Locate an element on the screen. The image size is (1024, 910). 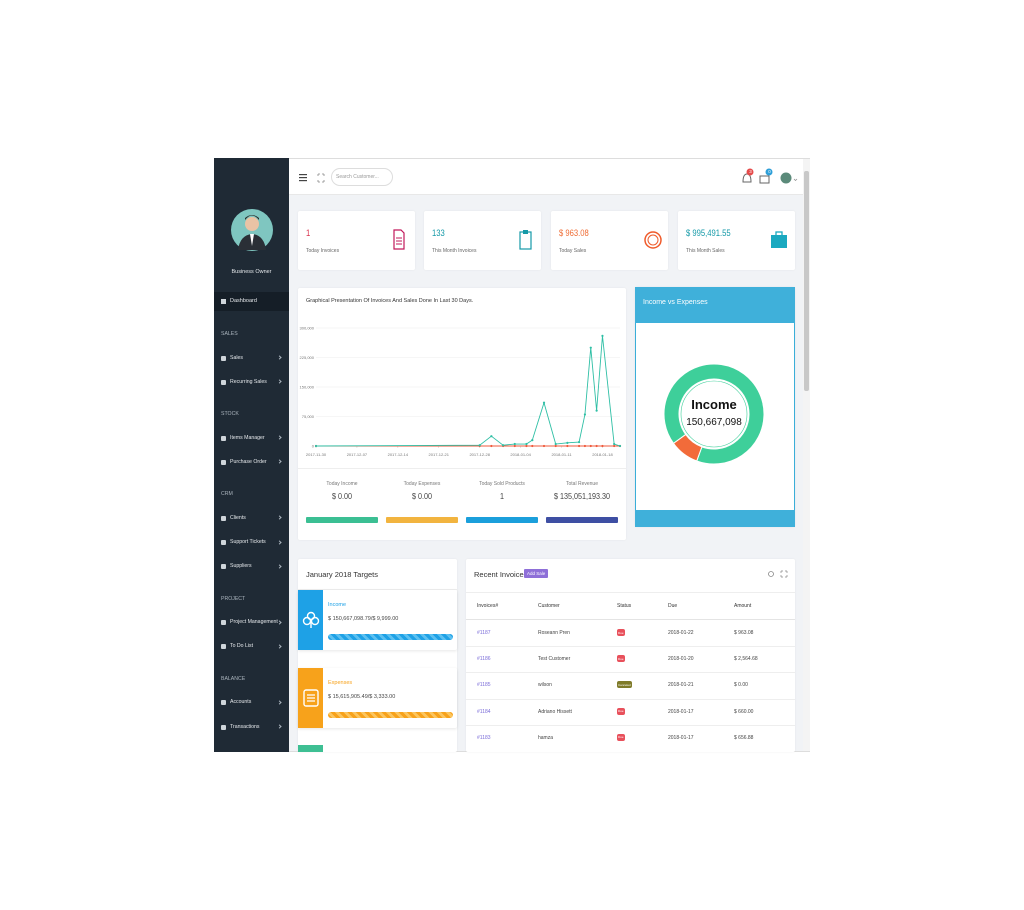
menu-item: Purchase Order is located at coordinates (248, 461).